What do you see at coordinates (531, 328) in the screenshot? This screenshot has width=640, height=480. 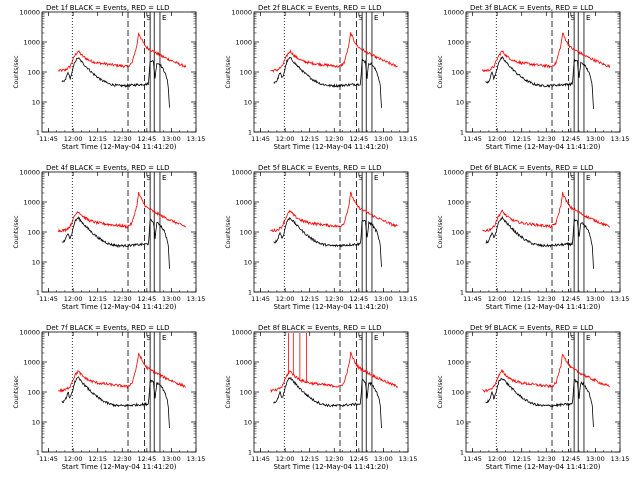 I see `panel-title: Det 9f BLACK = Events, RED = LLD` at bounding box center [531, 328].